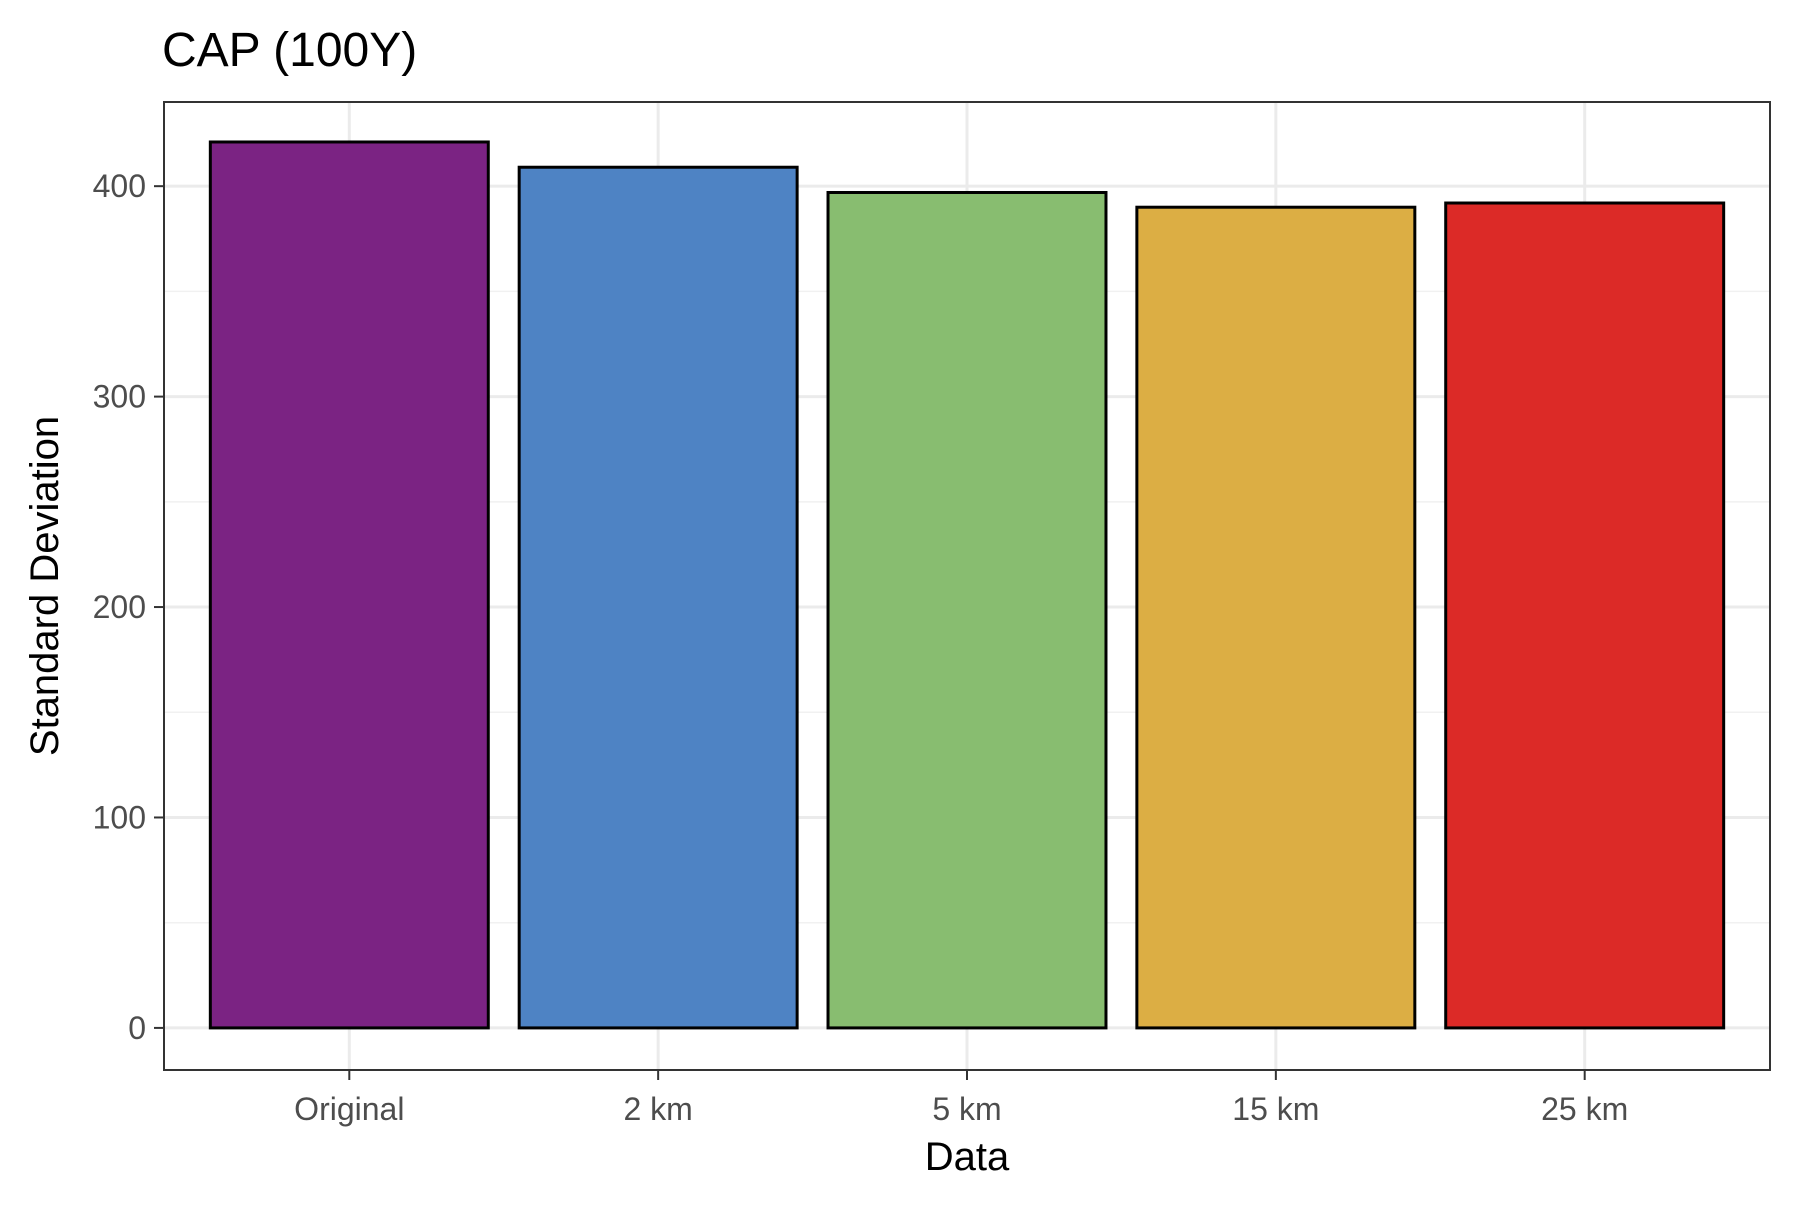  I want to click on bar-2-km, so click(658, 597).